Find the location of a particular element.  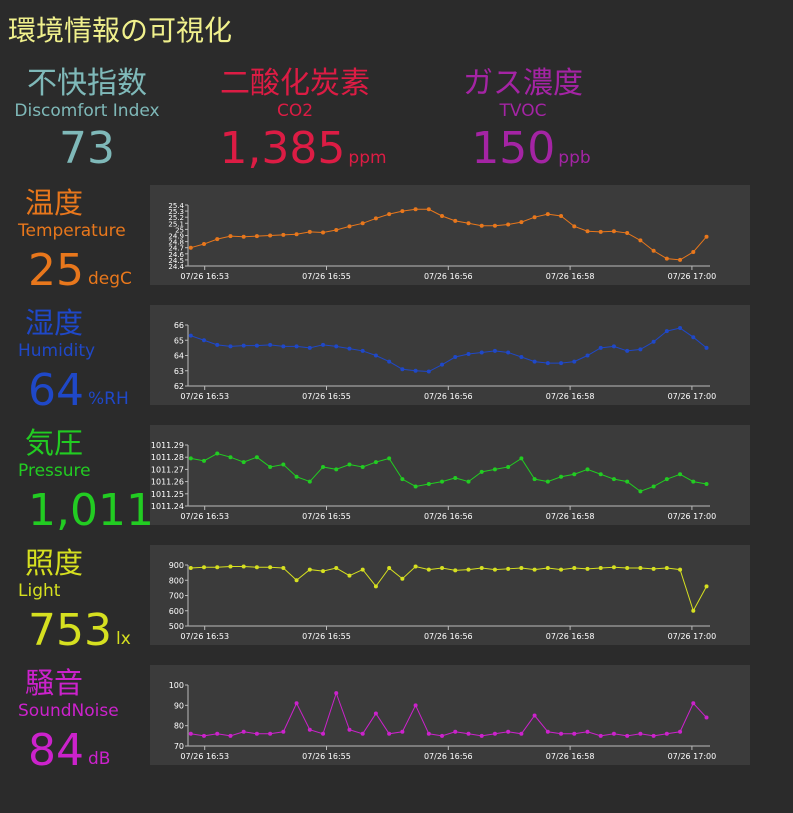

x-tick-label: 07/26 16:56 is located at coordinates (448, 756).